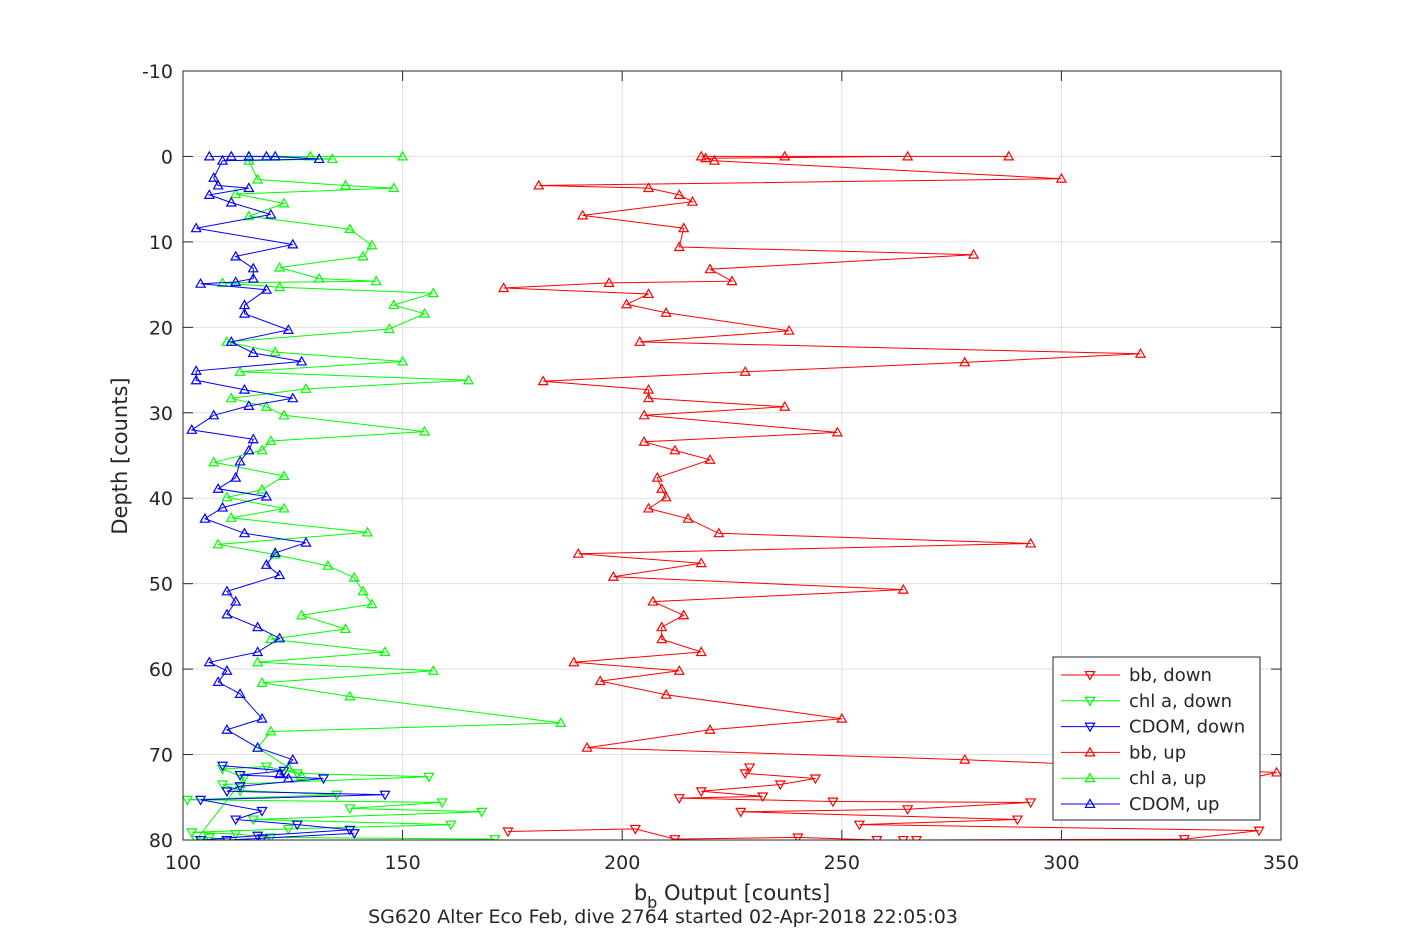 Image resolution: width=1417 pixels, height=945 pixels. What do you see at coordinates (1140, 804) in the screenshot?
I see `legend-item: CDOM, up` at bounding box center [1140, 804].